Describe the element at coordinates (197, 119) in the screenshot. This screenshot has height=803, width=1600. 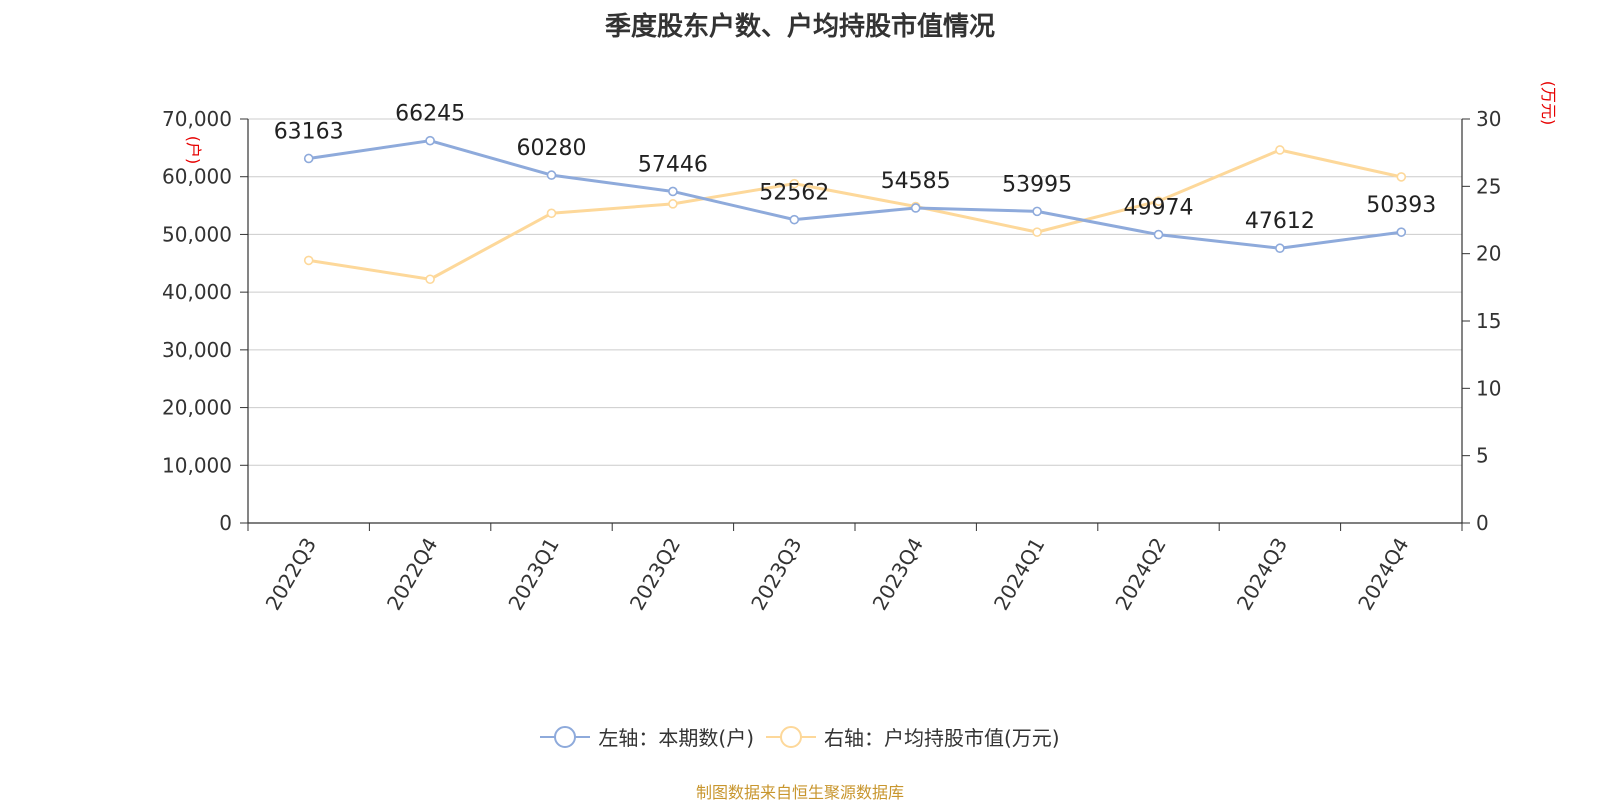
I see `left-axis-tick-label: 70,000` at that location.